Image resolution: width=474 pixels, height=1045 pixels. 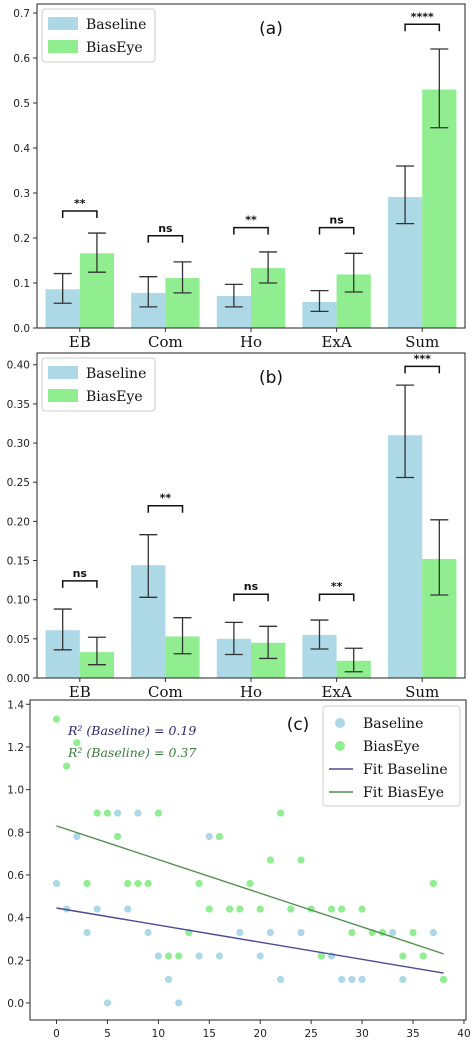 I want to click on panel-b-ytick-label: 0.35, so click(x=18, y=405).